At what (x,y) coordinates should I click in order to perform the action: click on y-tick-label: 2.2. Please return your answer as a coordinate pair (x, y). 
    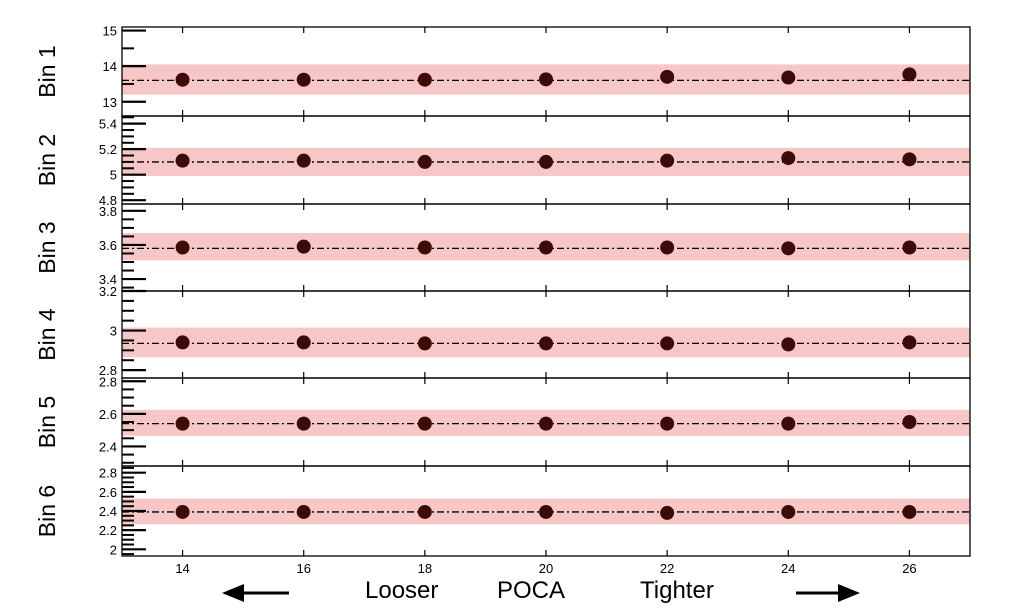
    Looking at the image, I should click on (108, 530).